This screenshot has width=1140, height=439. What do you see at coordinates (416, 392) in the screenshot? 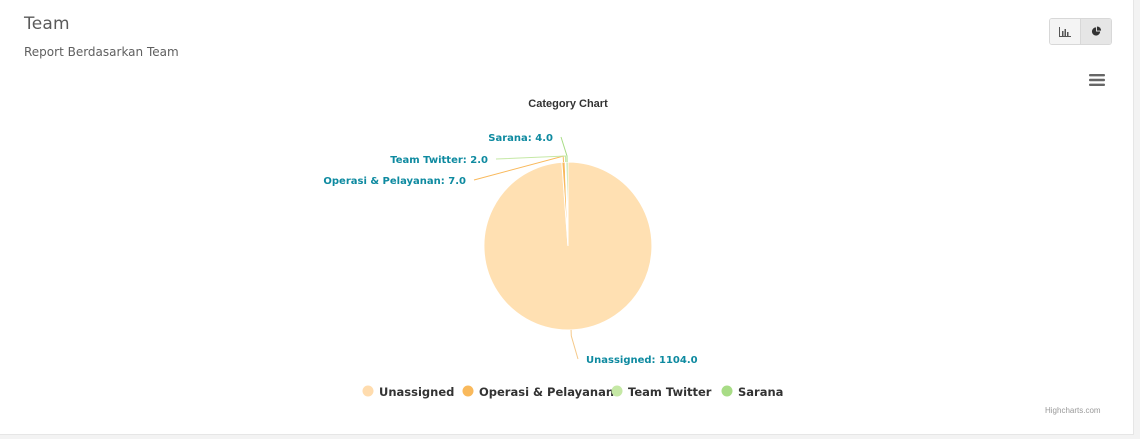
I see `legend-label: Unassigned` at bounding box center [416, 392].